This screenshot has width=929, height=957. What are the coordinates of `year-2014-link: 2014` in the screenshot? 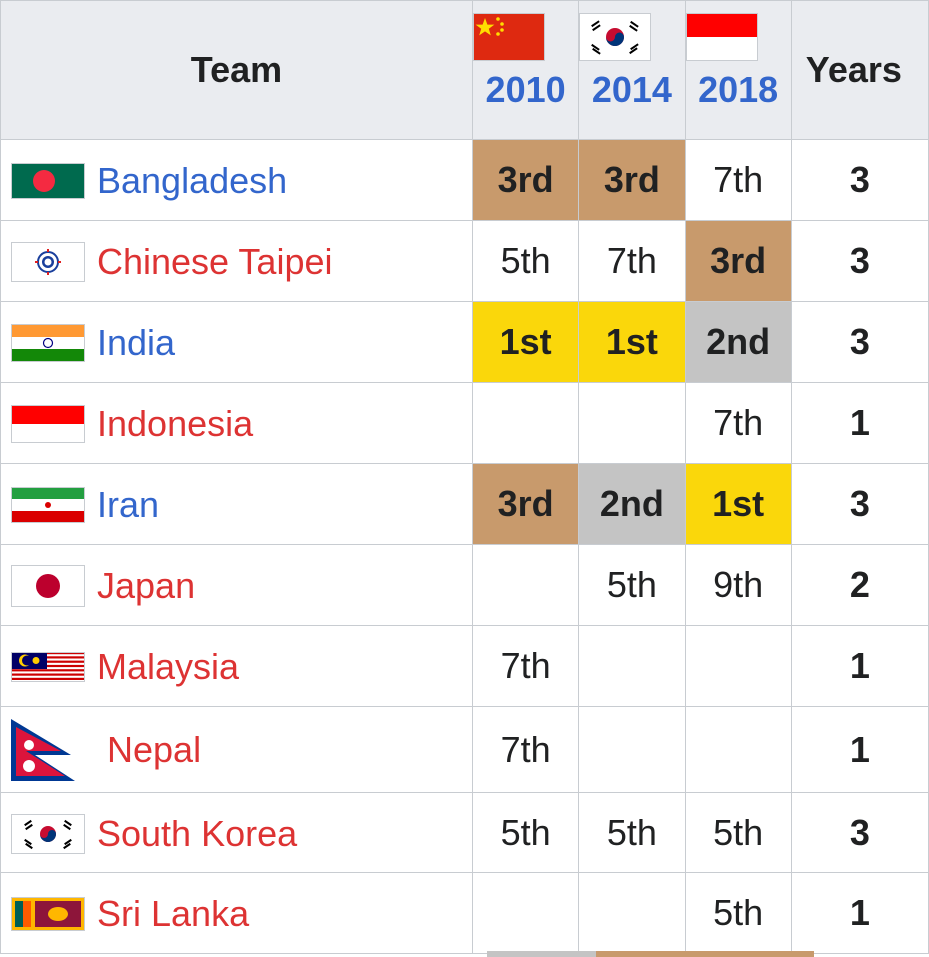 It's located at (631, 89).